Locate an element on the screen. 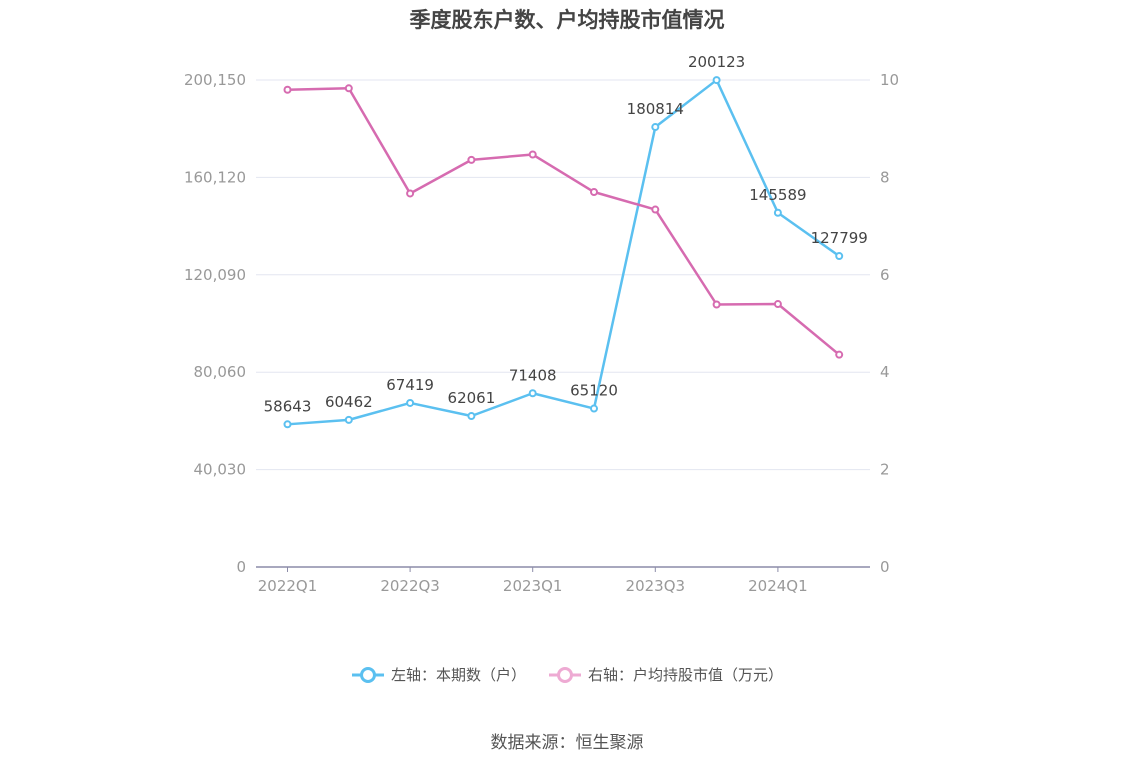 This screenshot has width=1134, height=766. data-label: 200123 is located at coordinates (716, 62).